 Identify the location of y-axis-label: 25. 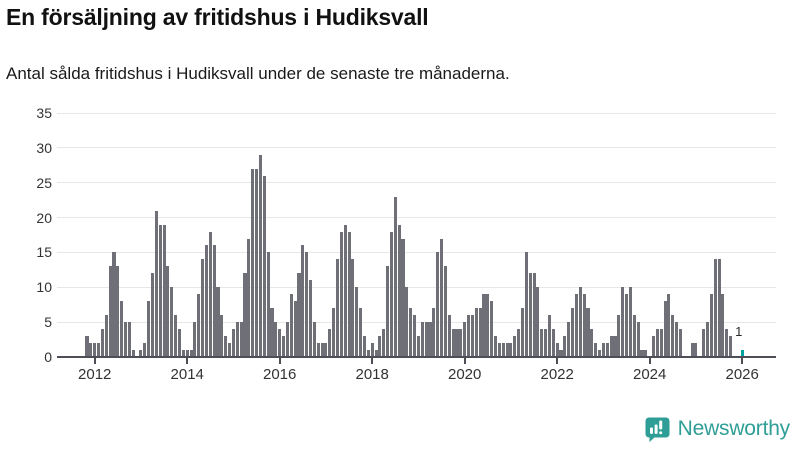
(44, 182).